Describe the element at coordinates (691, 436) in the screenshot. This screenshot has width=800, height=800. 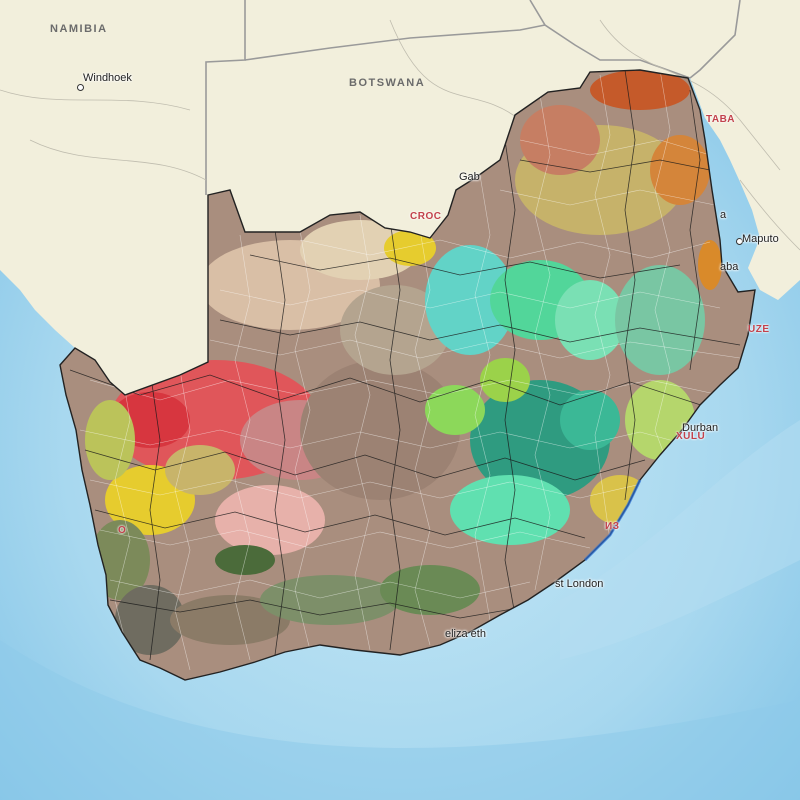
I see `label-region-zulu: XULU` at that location.